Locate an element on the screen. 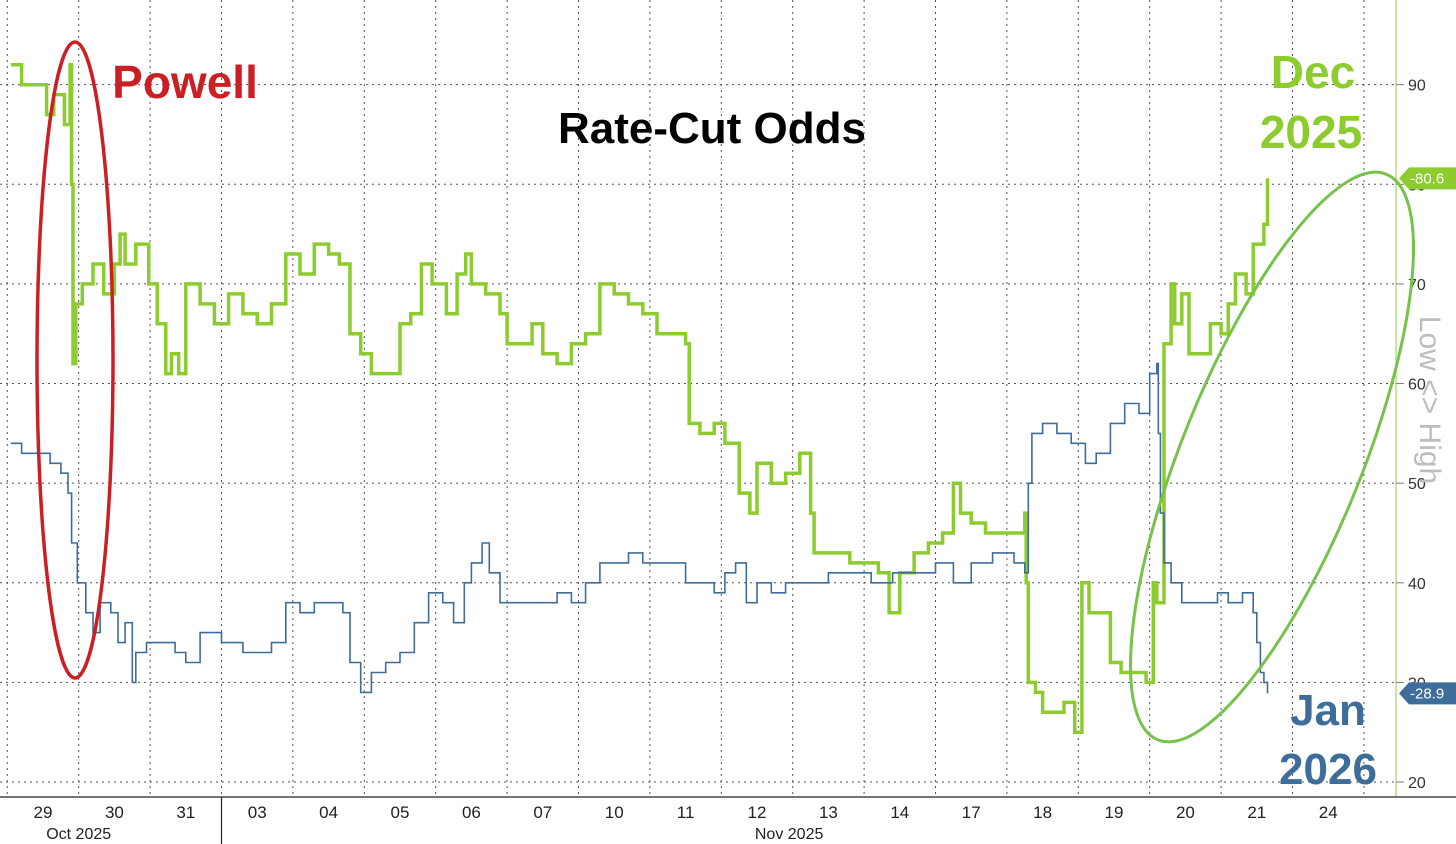 Image resolution: width=1456 pixels, height=844 pixels. y-tick-label: 90 is located at coordinates (1417, 86).